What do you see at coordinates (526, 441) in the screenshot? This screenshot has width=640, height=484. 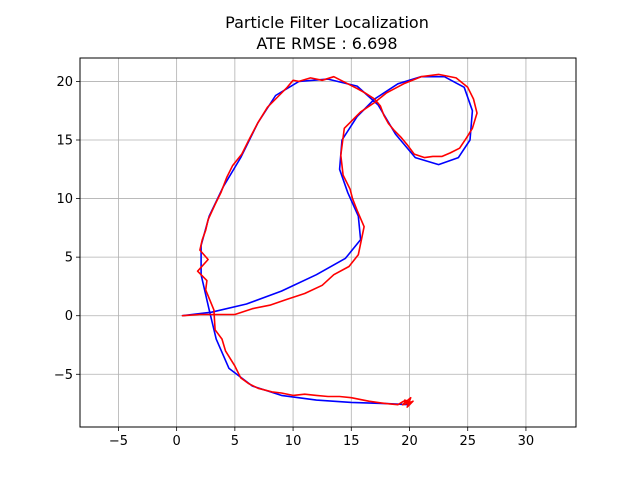 I see `x-tick-label: 30` at bounding box center [526, 441].